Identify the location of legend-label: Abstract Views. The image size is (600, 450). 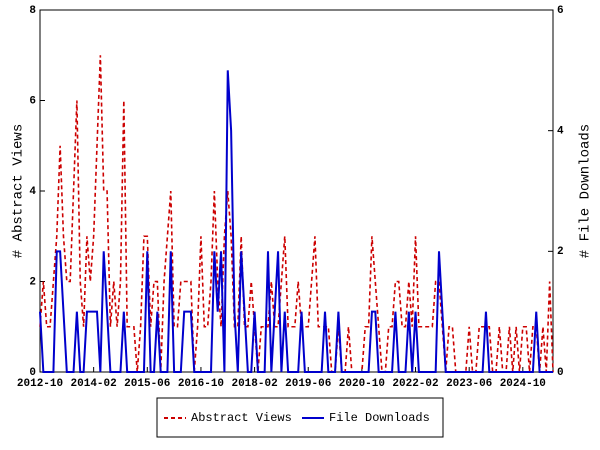
(241, 418).